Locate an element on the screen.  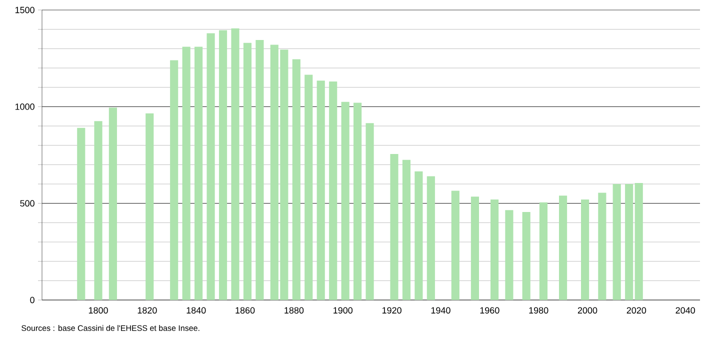
x-tick-label: 1960 is located at coordinates (490, 310).